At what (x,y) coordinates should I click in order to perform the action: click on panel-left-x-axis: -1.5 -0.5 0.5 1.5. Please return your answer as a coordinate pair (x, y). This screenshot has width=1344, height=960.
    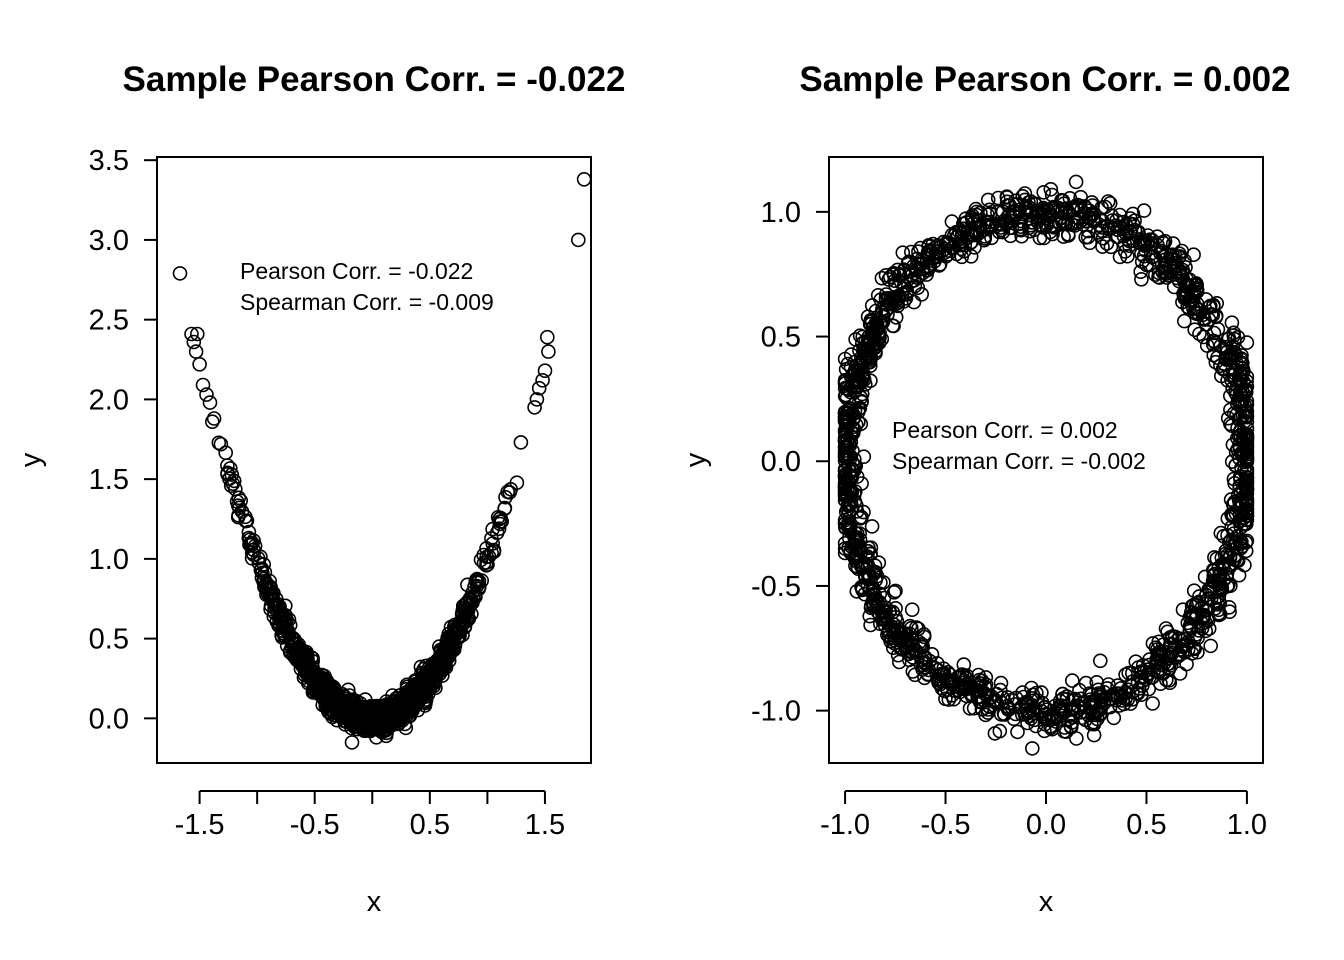
    Looking at the image, I should click on (370, 815).